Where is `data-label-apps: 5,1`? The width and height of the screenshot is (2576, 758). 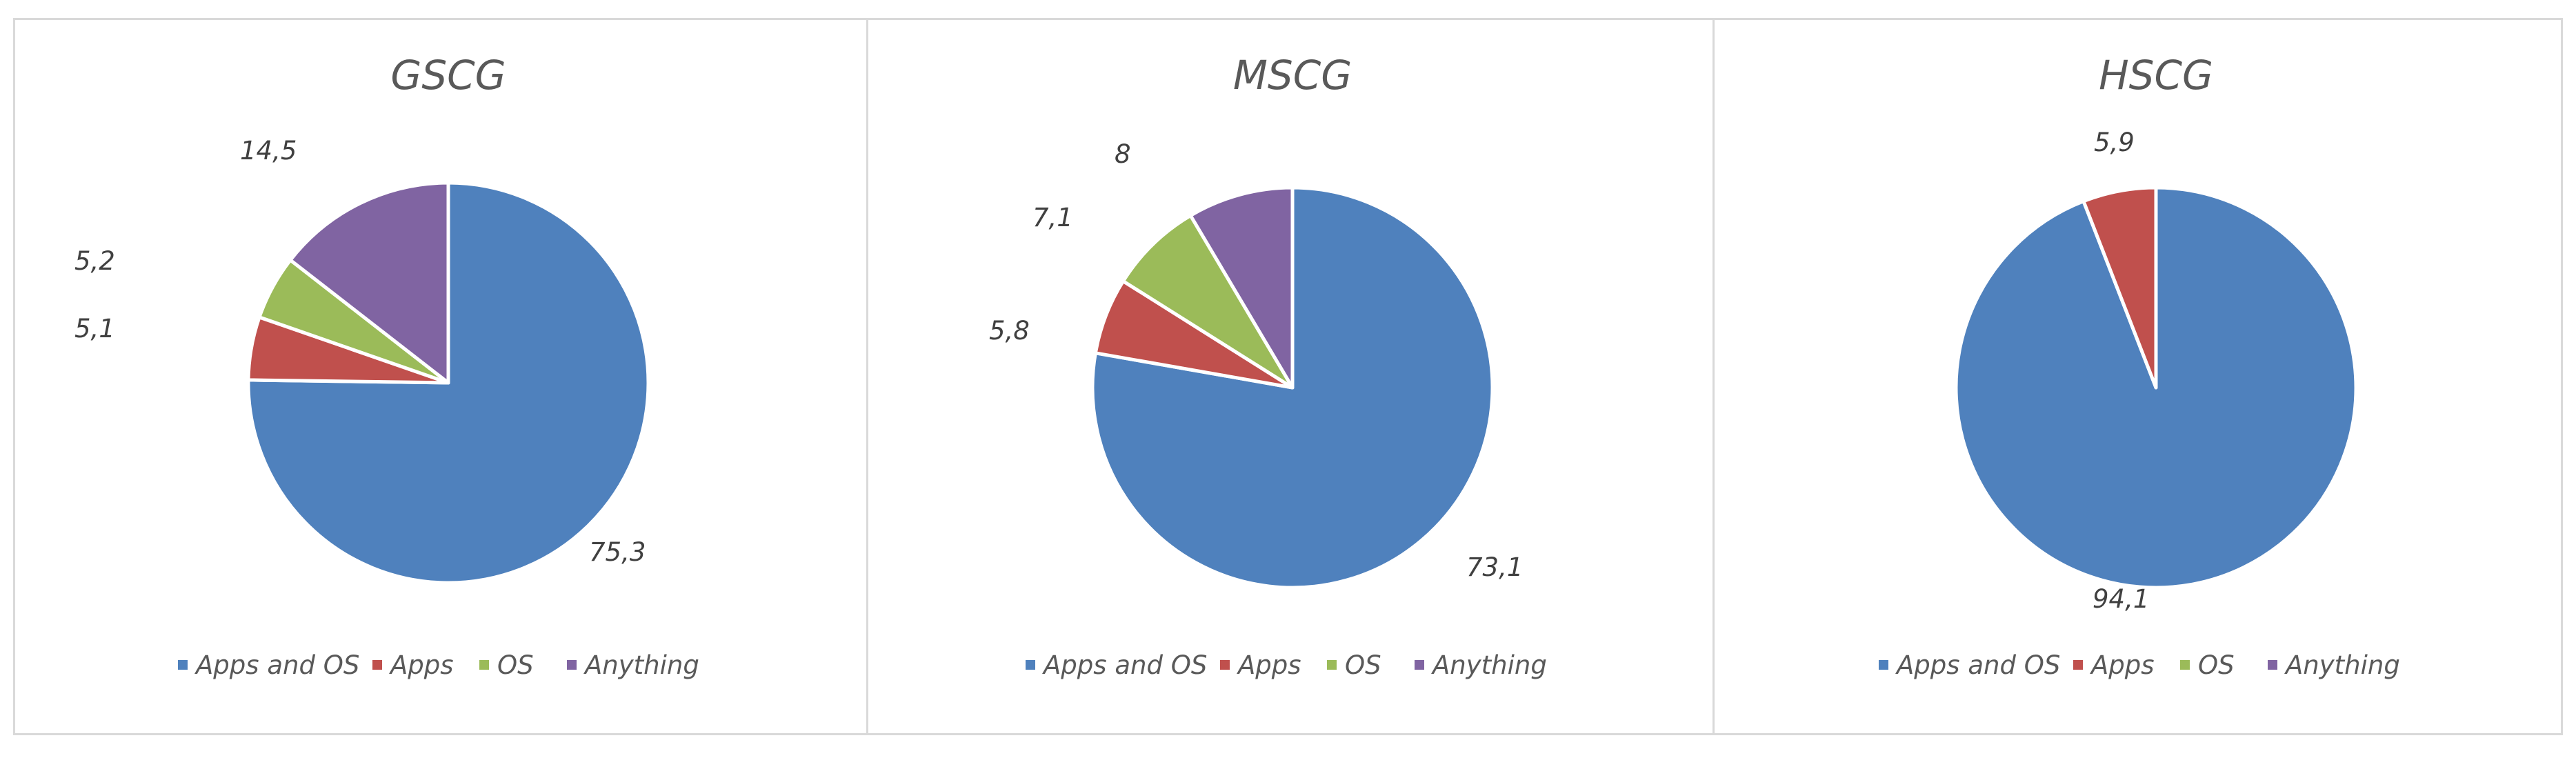
data-label-apps: 5,1 is located at coordinates (94, 328).